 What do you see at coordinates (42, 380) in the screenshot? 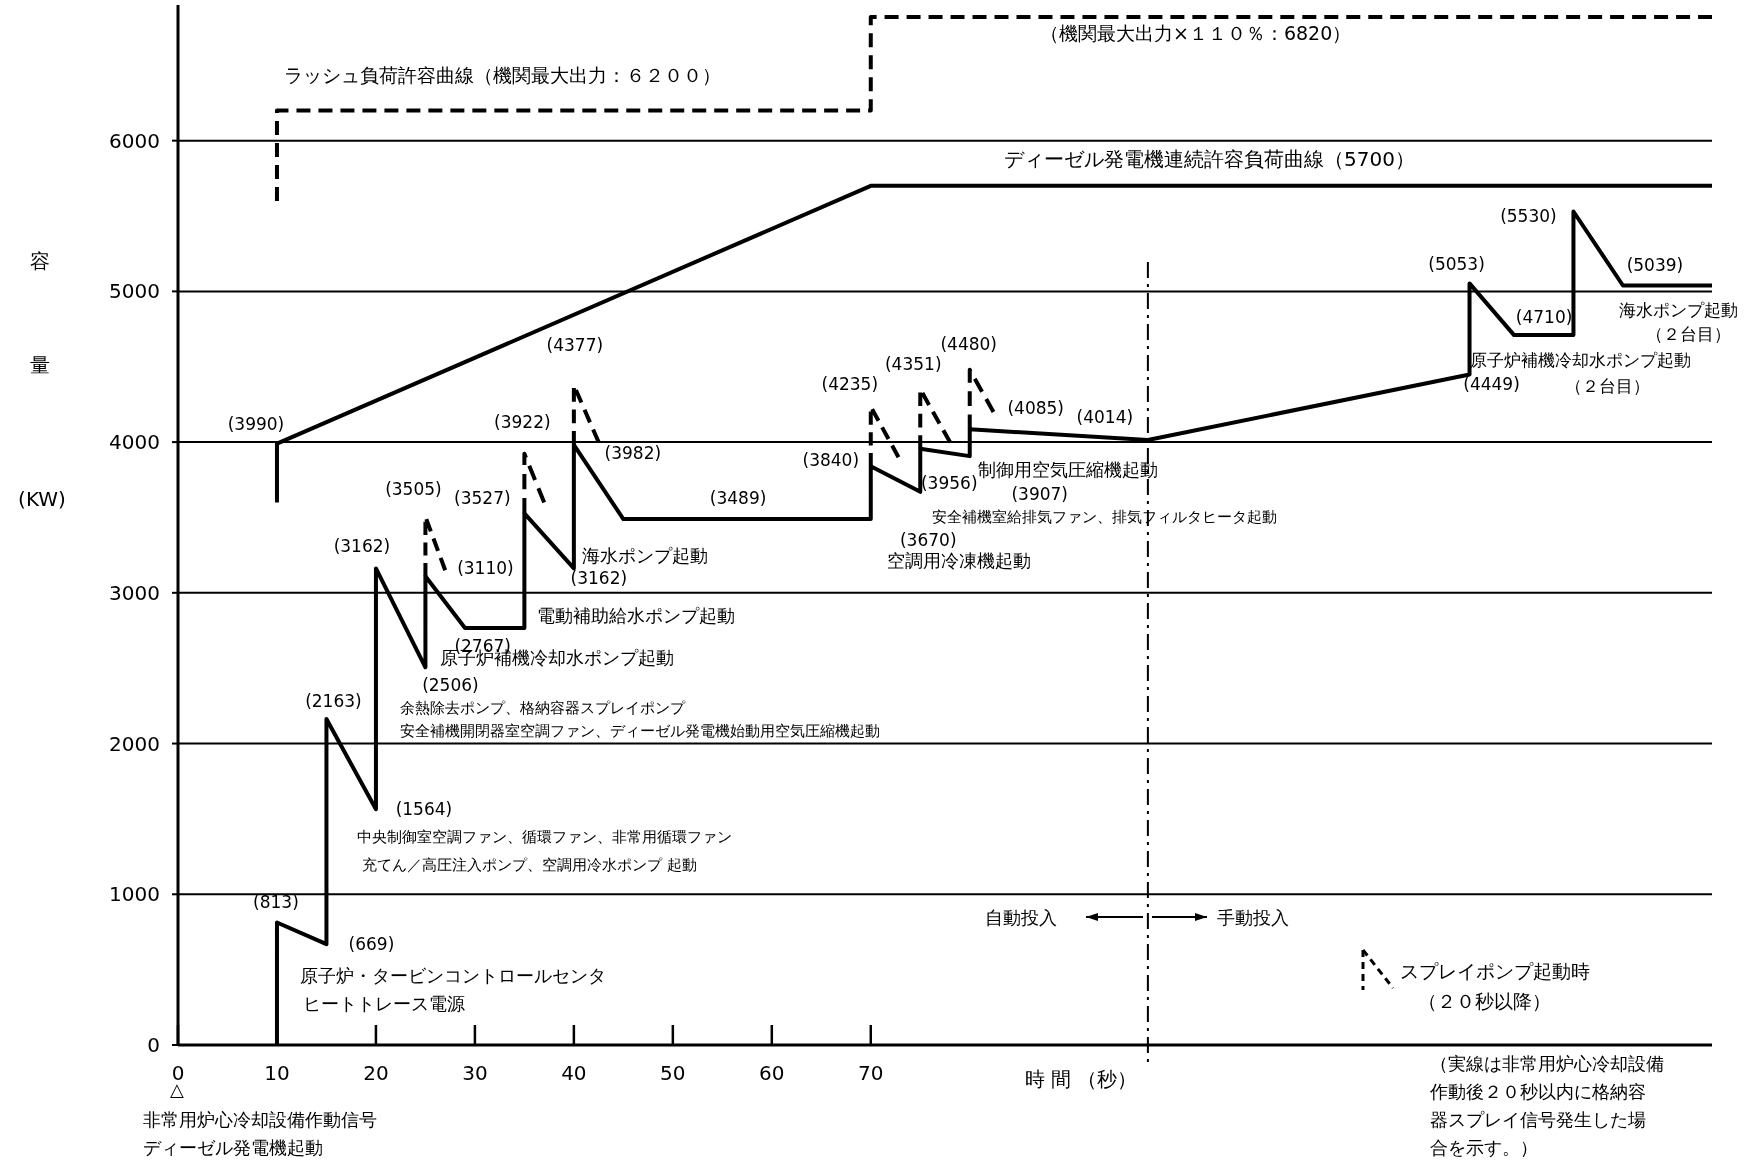
I see `text: 容量(KW)` at bounding box center [42, 380].